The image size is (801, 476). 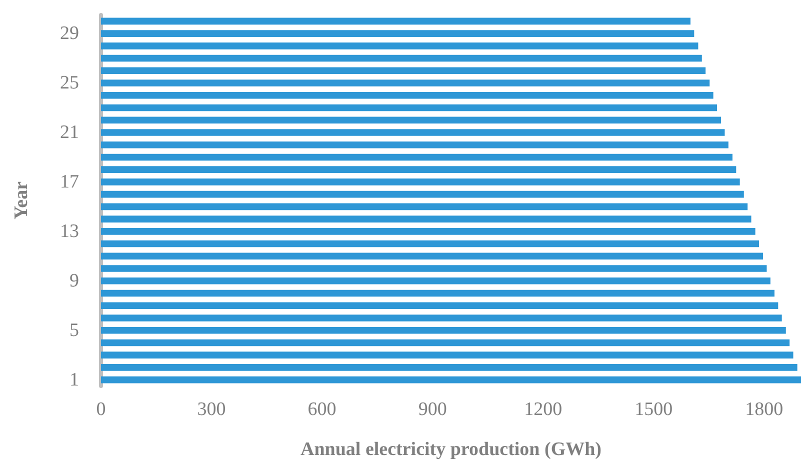 What do you see at coordinates (322, 409) in the screenshot?
I see `x-tick-label: 600` at bounding box center [322, 409].